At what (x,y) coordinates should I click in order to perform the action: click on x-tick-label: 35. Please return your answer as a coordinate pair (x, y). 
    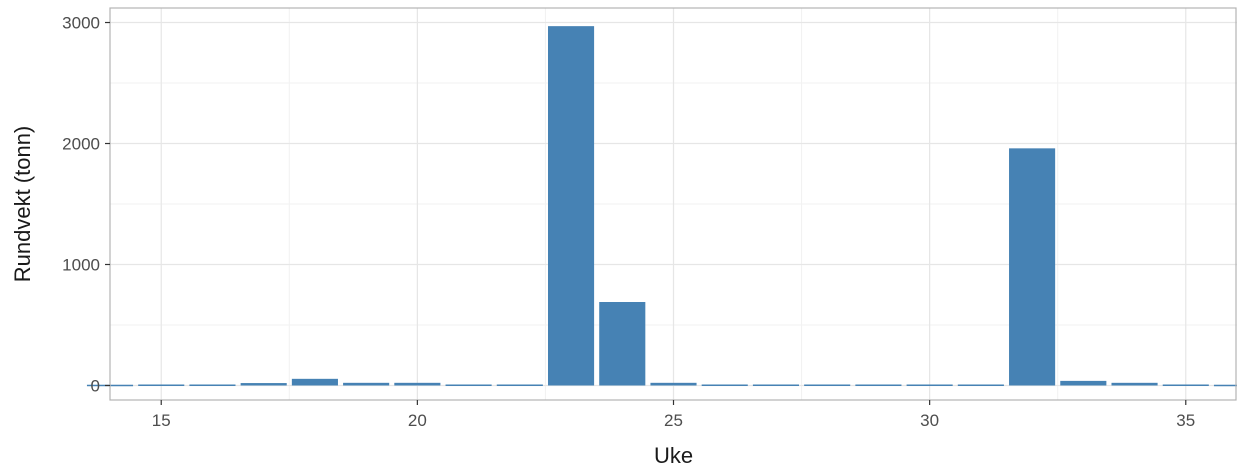
    Looking at the image, I should click on (1185, 420).